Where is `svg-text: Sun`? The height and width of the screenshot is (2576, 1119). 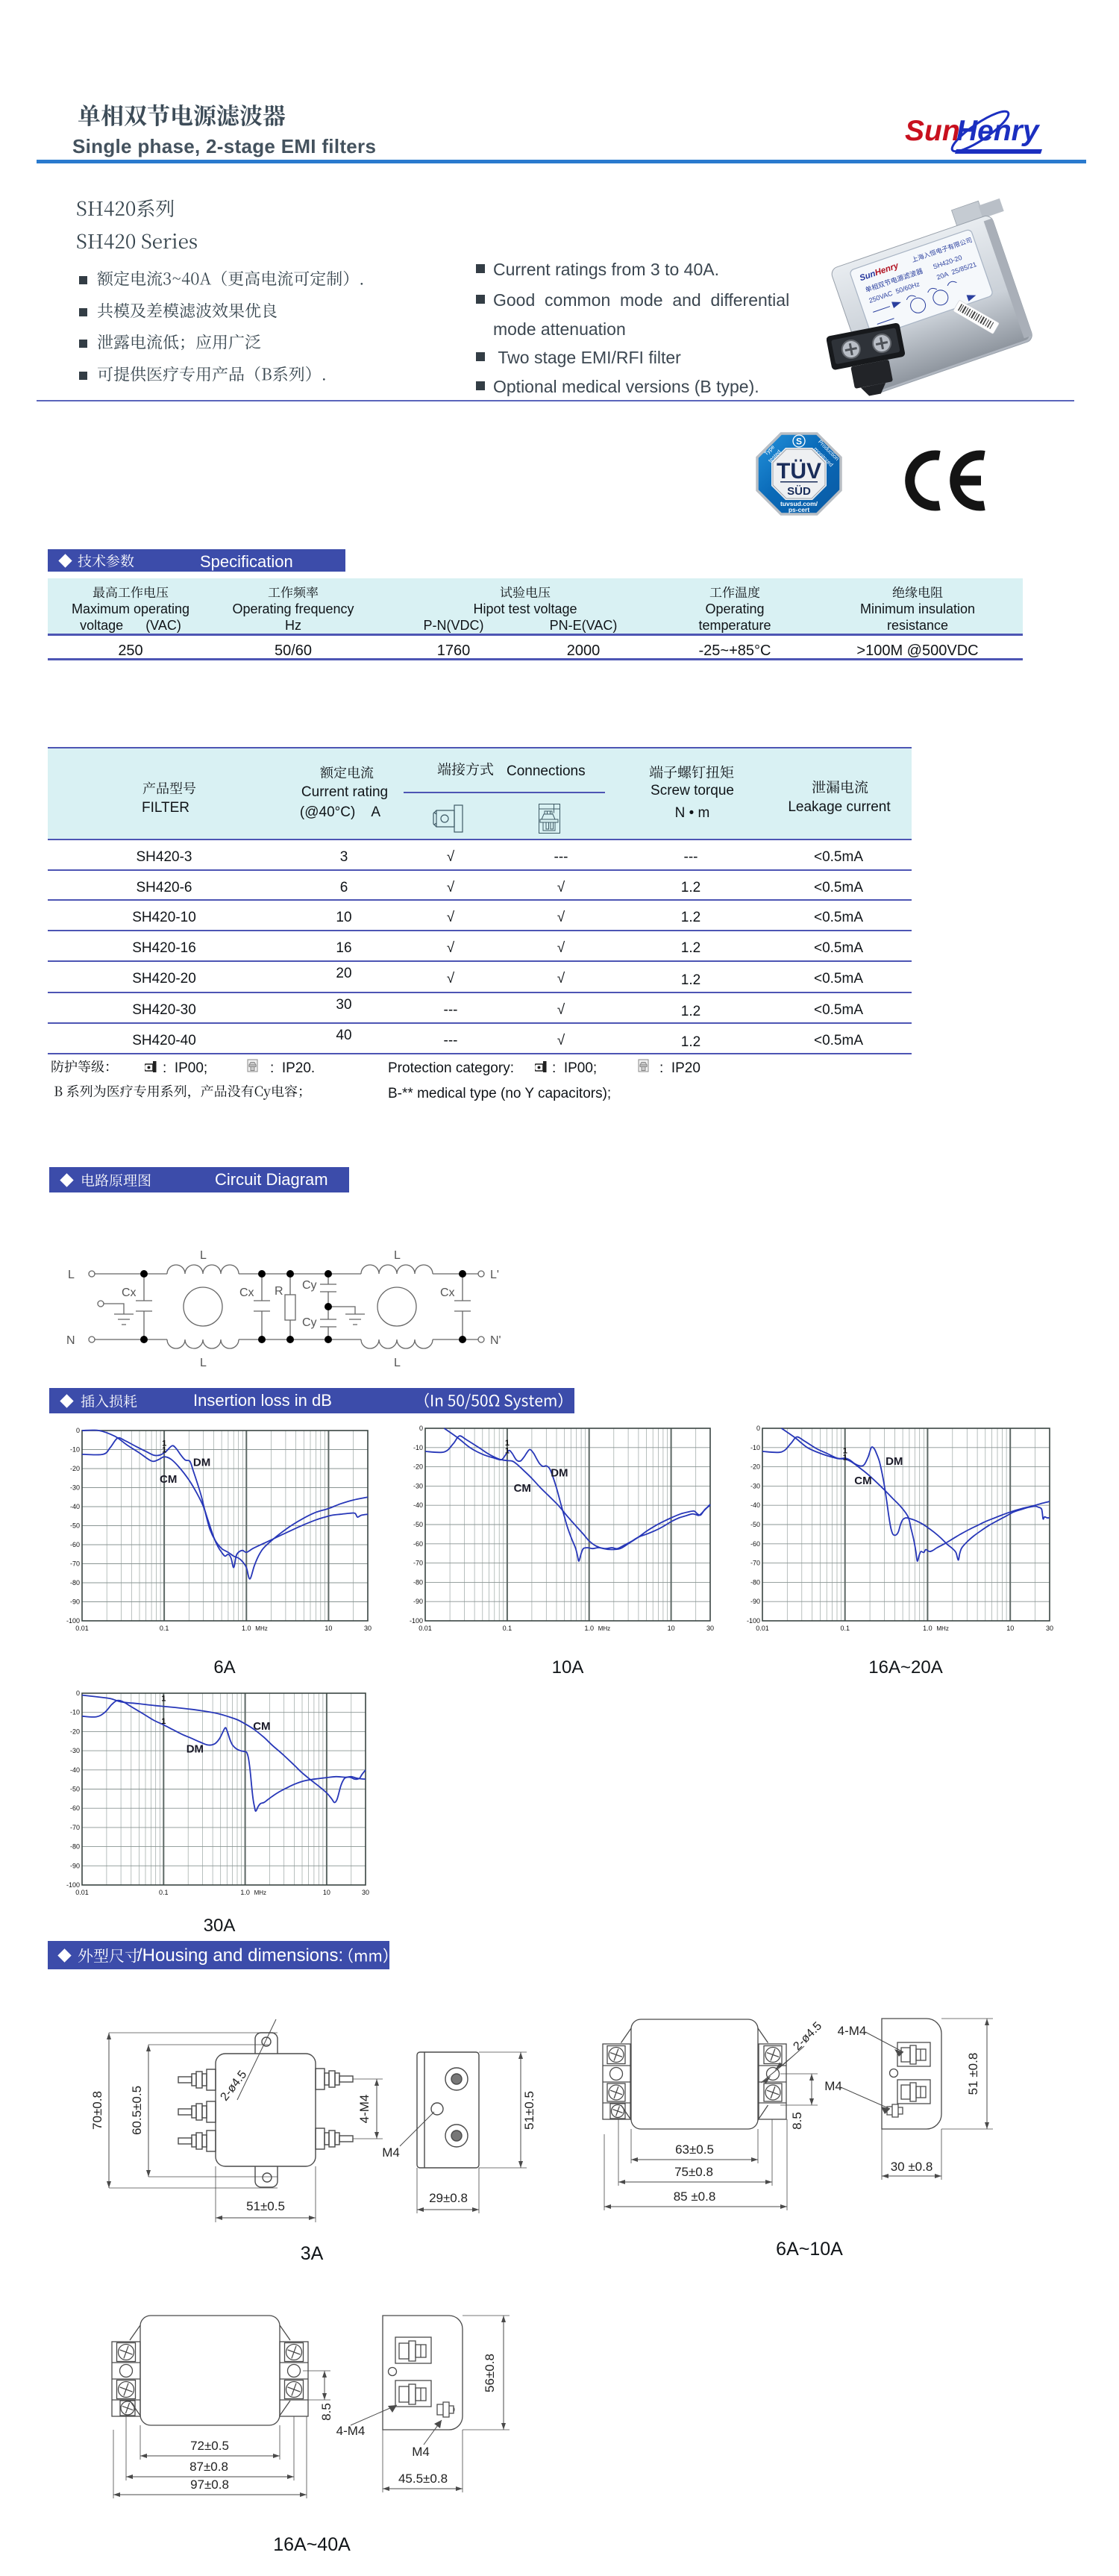 svg-text: Sun is located at coordinates (932, 131).